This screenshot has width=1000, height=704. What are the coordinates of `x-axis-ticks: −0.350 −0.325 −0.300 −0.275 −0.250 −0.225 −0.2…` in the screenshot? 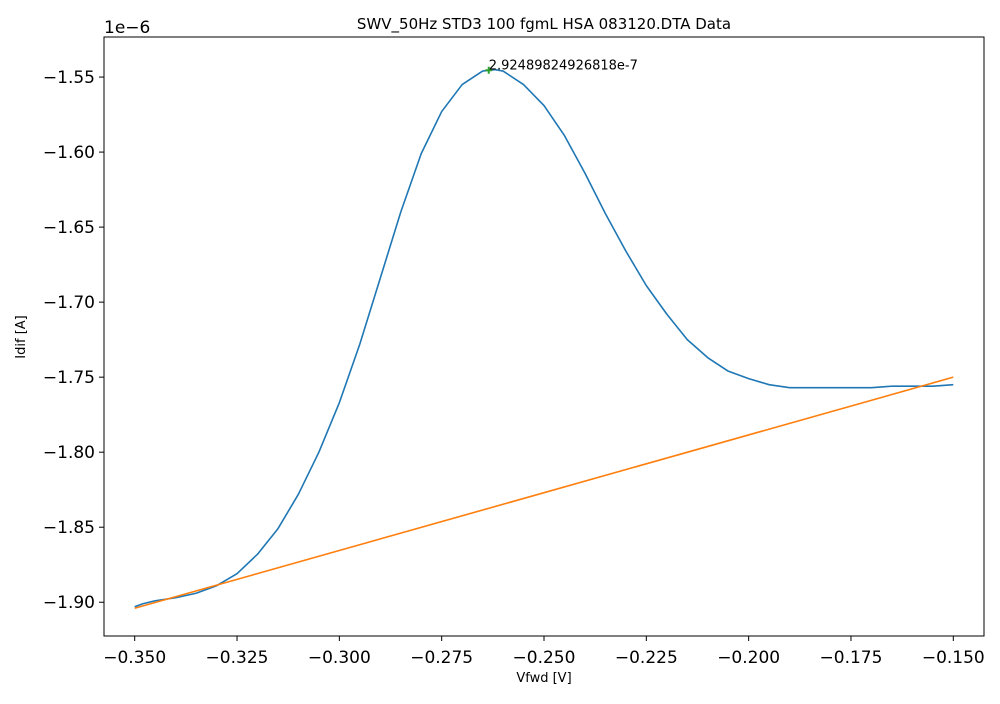 It's located at (544, 652).